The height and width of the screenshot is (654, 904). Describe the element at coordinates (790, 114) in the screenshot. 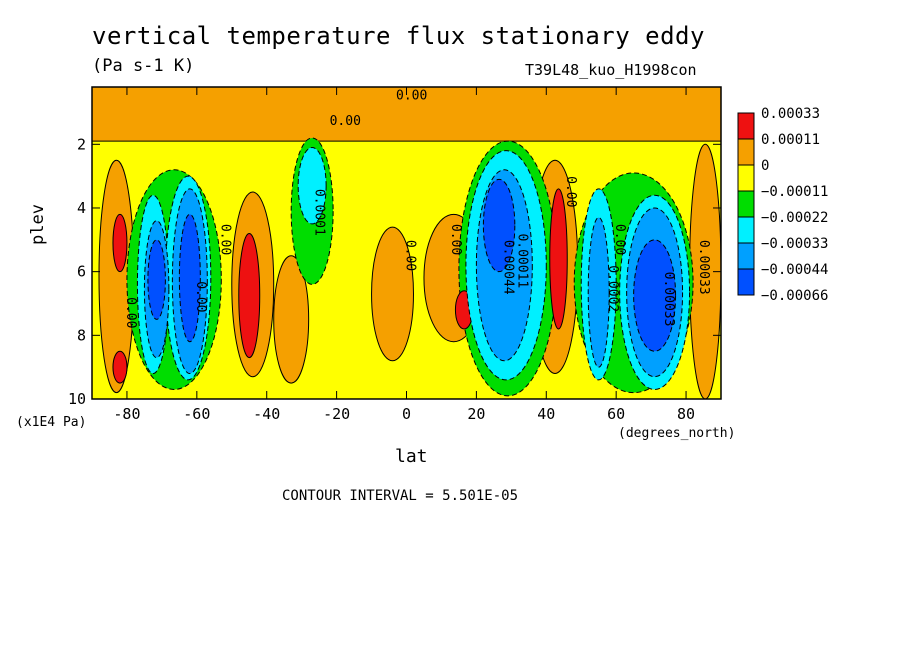

I see `legend-label: 0.00033` at that location.